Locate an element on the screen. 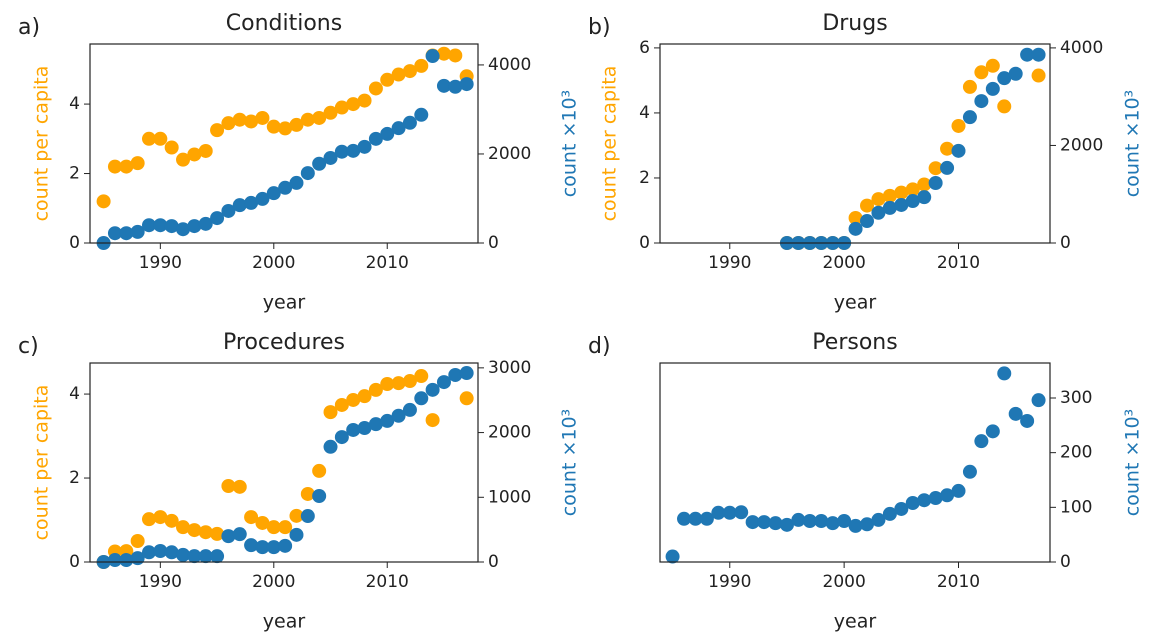 This screenshot has height=637, width=1158. plot-frame is located at coordinates (855, 462).